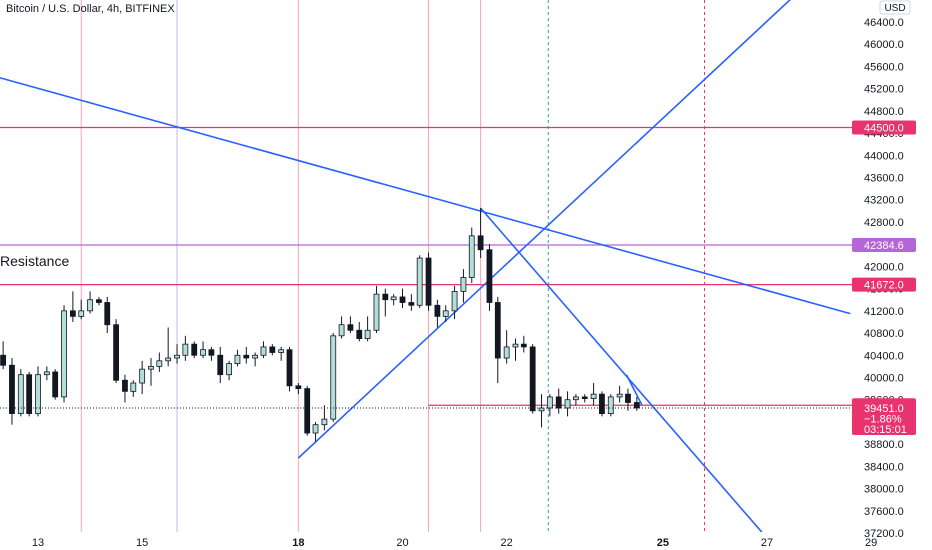 The height and width of the screenshot is (550, 932). Describe the element at coordinates (884, 312) in the screenshot. I see `price-tick-label: 41200.0` at that location.